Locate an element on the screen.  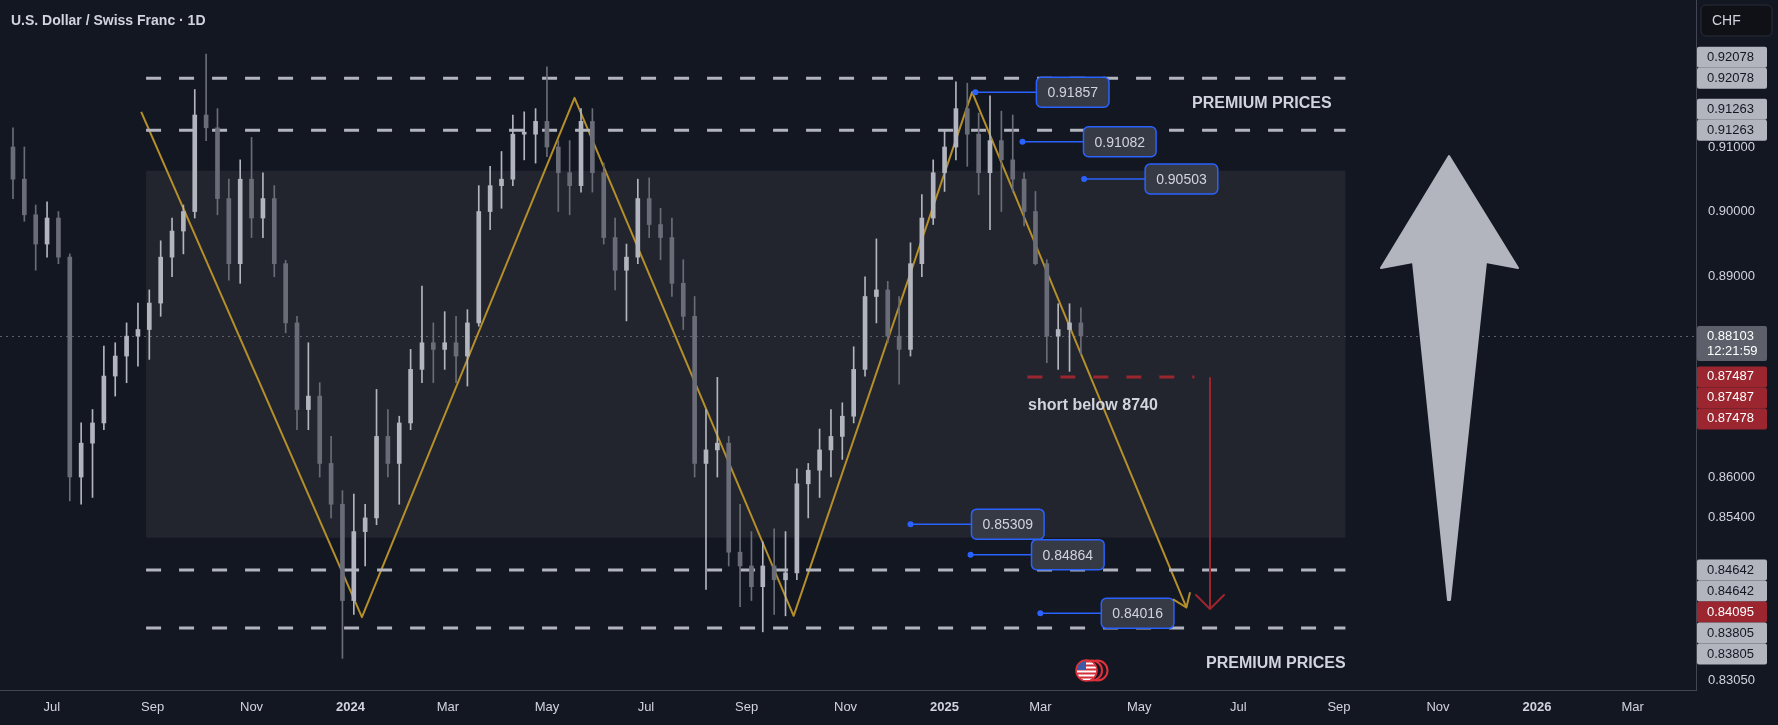
ref-line-label: 0.88103 is located at coordinates (1730, 336).